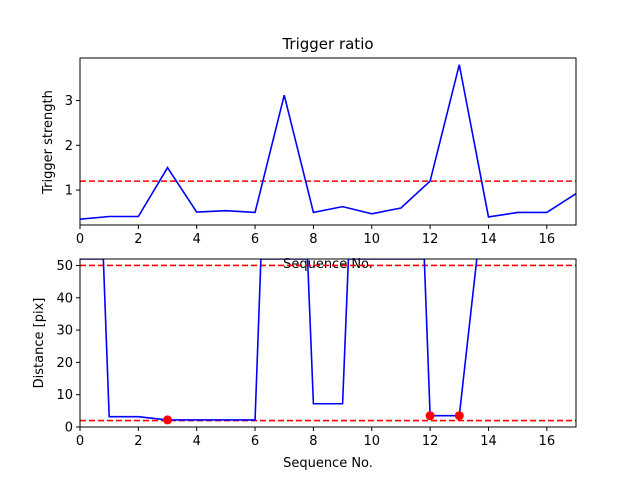 The width and height of the screenshot is (640, 480). Describe the element at coordinates (64, 298) in the screenshot. I see `y-tick-label: 40` at that location.